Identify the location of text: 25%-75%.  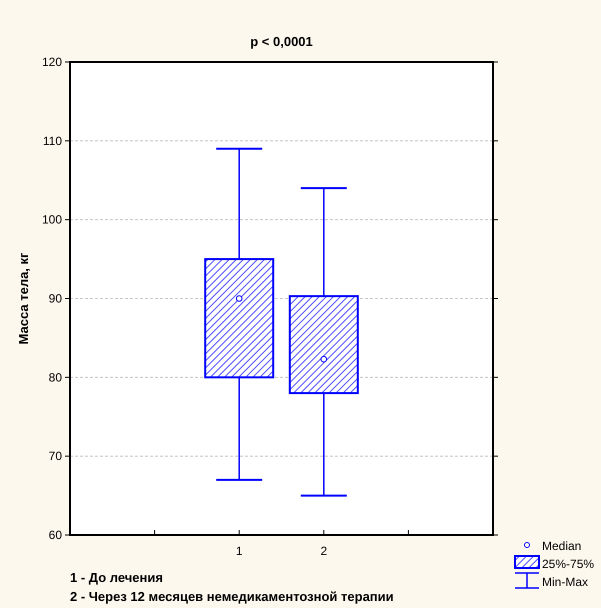
(568, 564).